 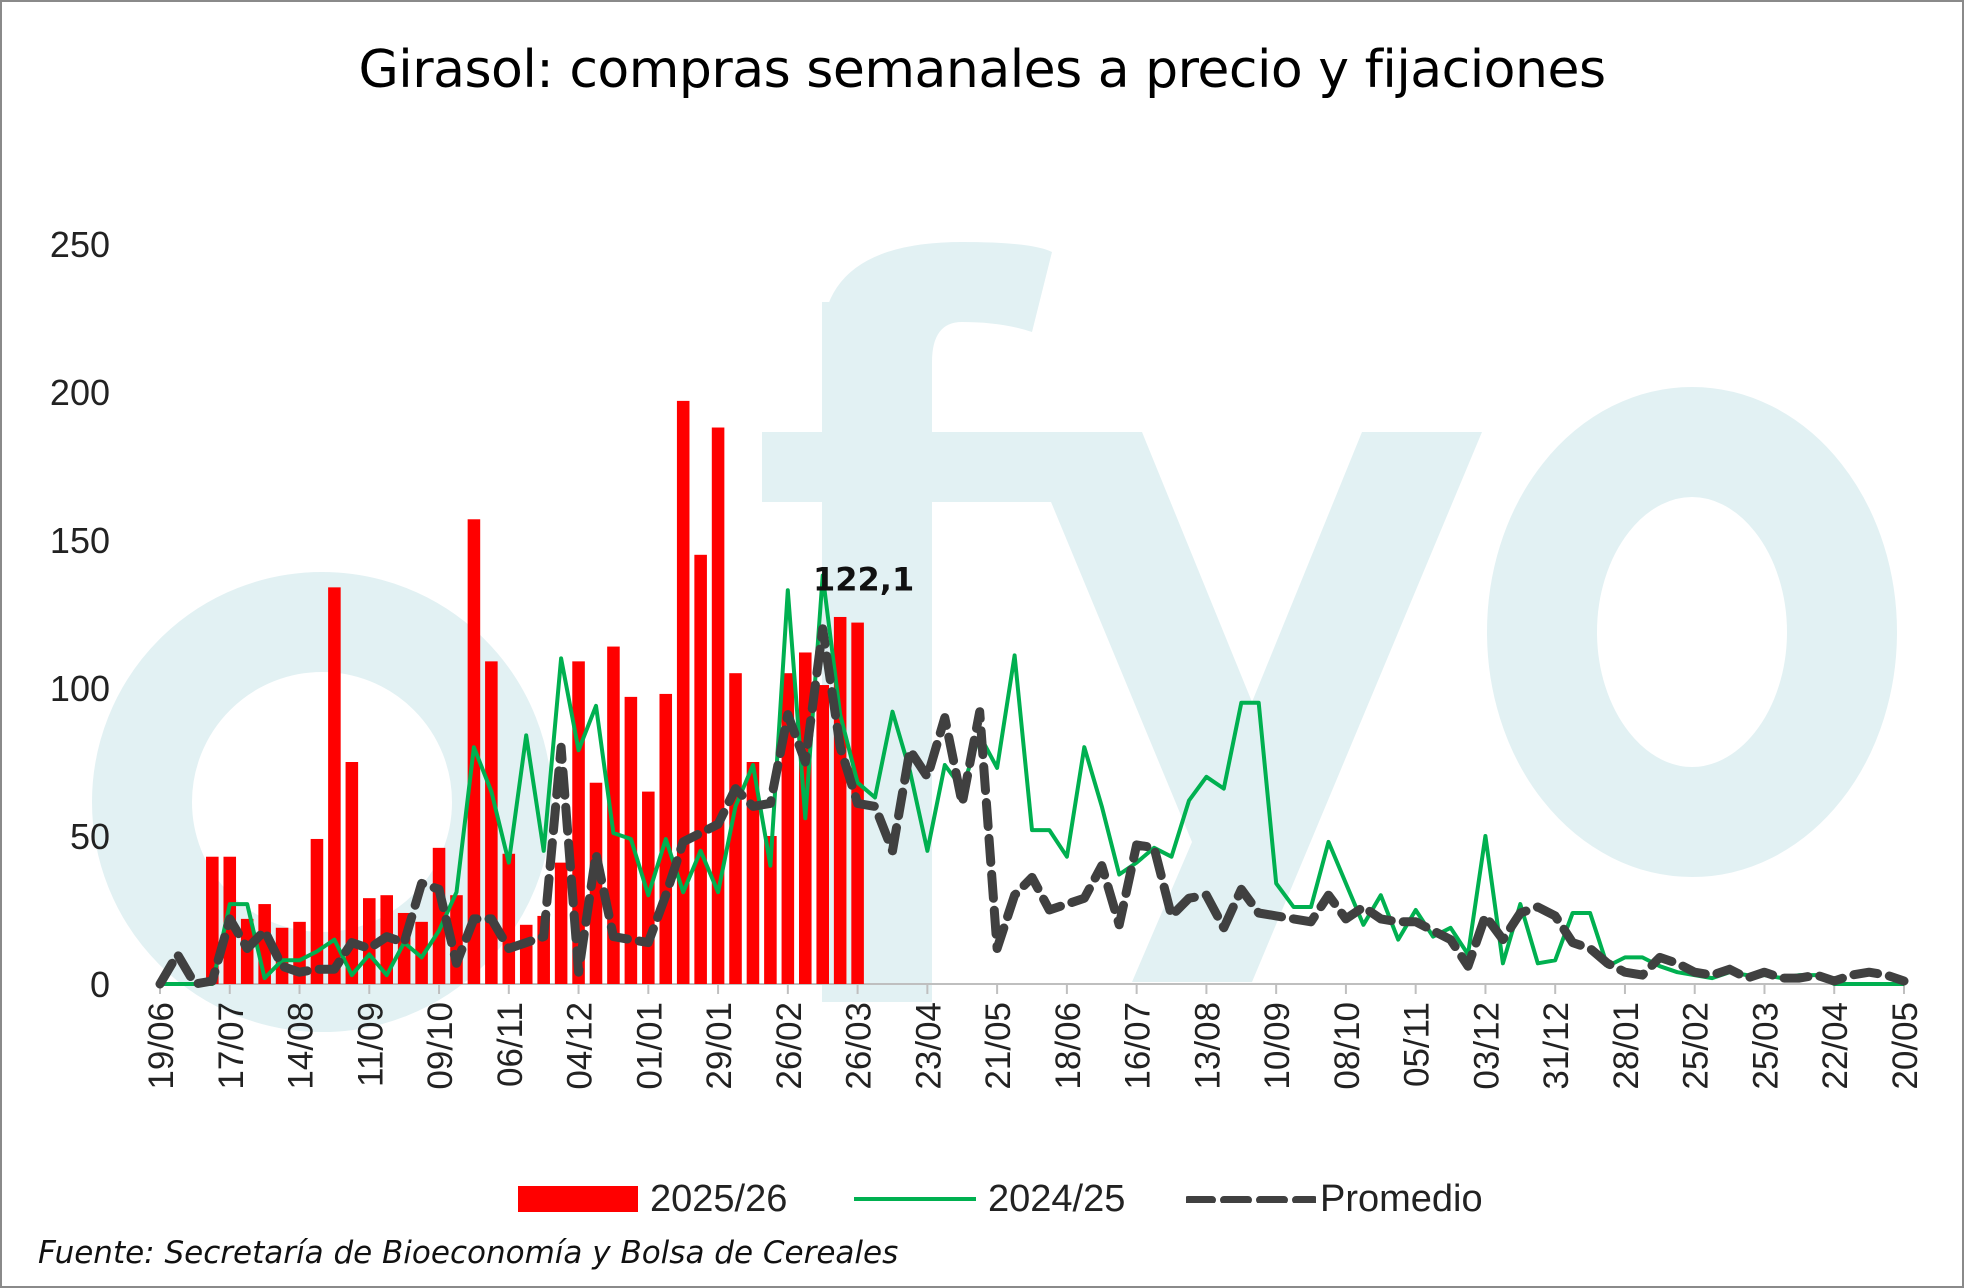 What do you see at coordinates (1068, 1046) in the screenshot?
I see `x-tick-label: 18/06` at bounding box center [1068, 1046].